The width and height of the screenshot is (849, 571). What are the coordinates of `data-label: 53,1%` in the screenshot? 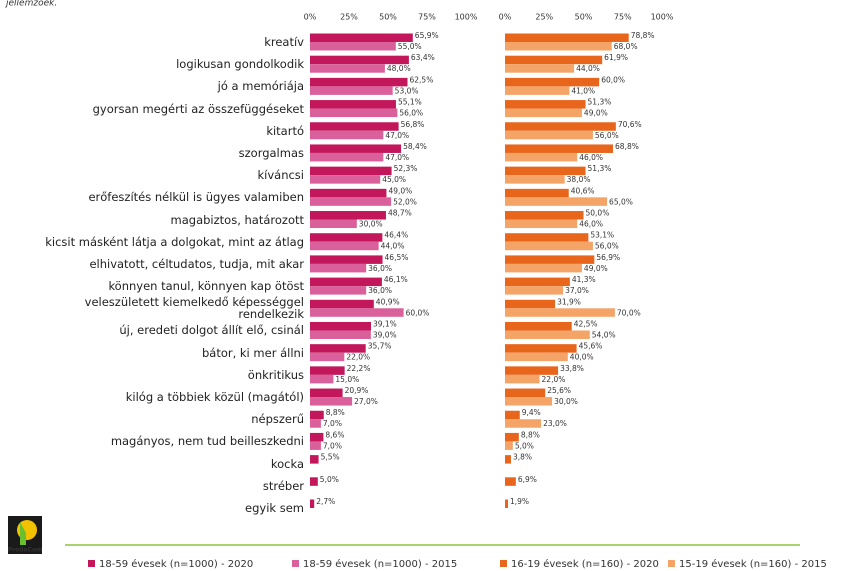 It's located at (602, 235).